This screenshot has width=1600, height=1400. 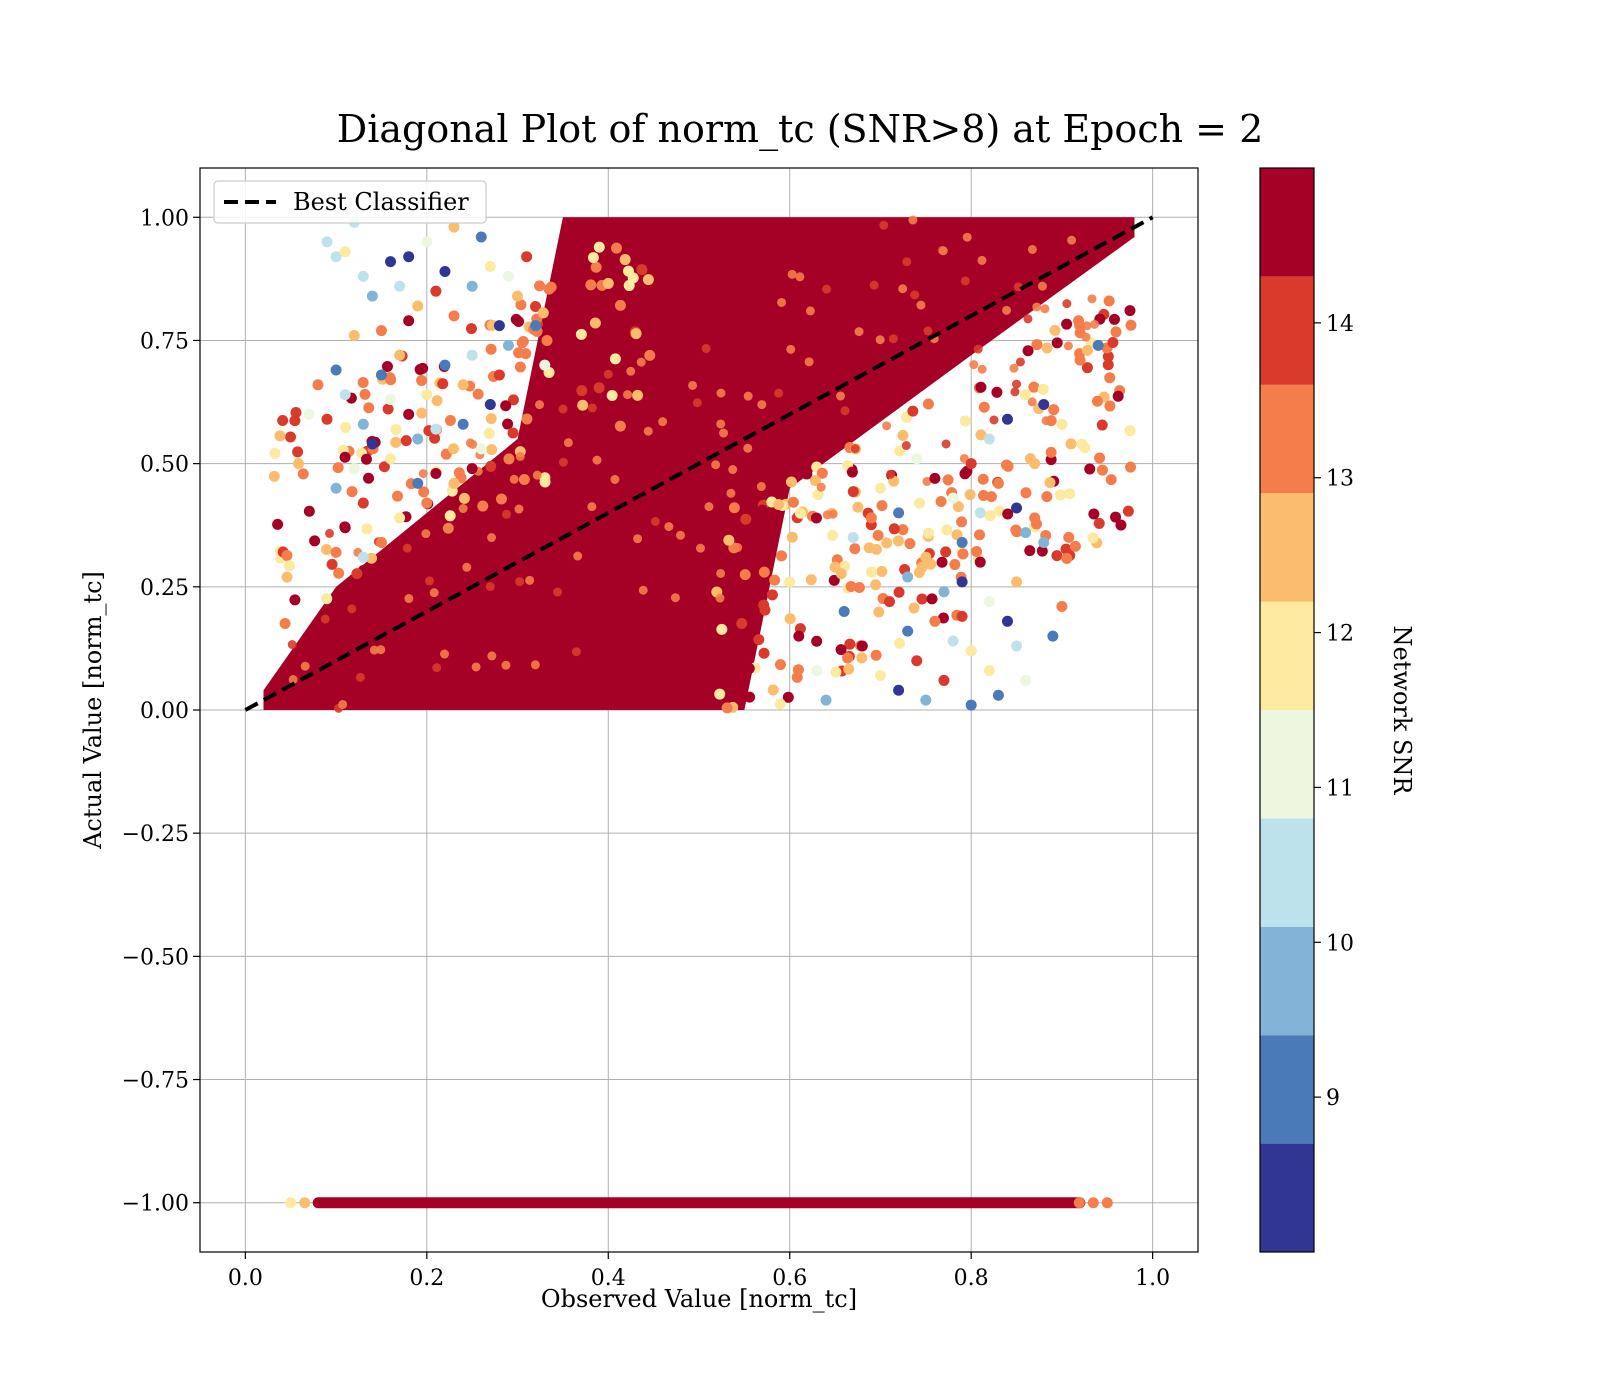 What do you see at coordinates (93, 710) in the screenshot?
I see `y-axis-label: Actual Value [norm_tc]` at bounding box center [93, 710].